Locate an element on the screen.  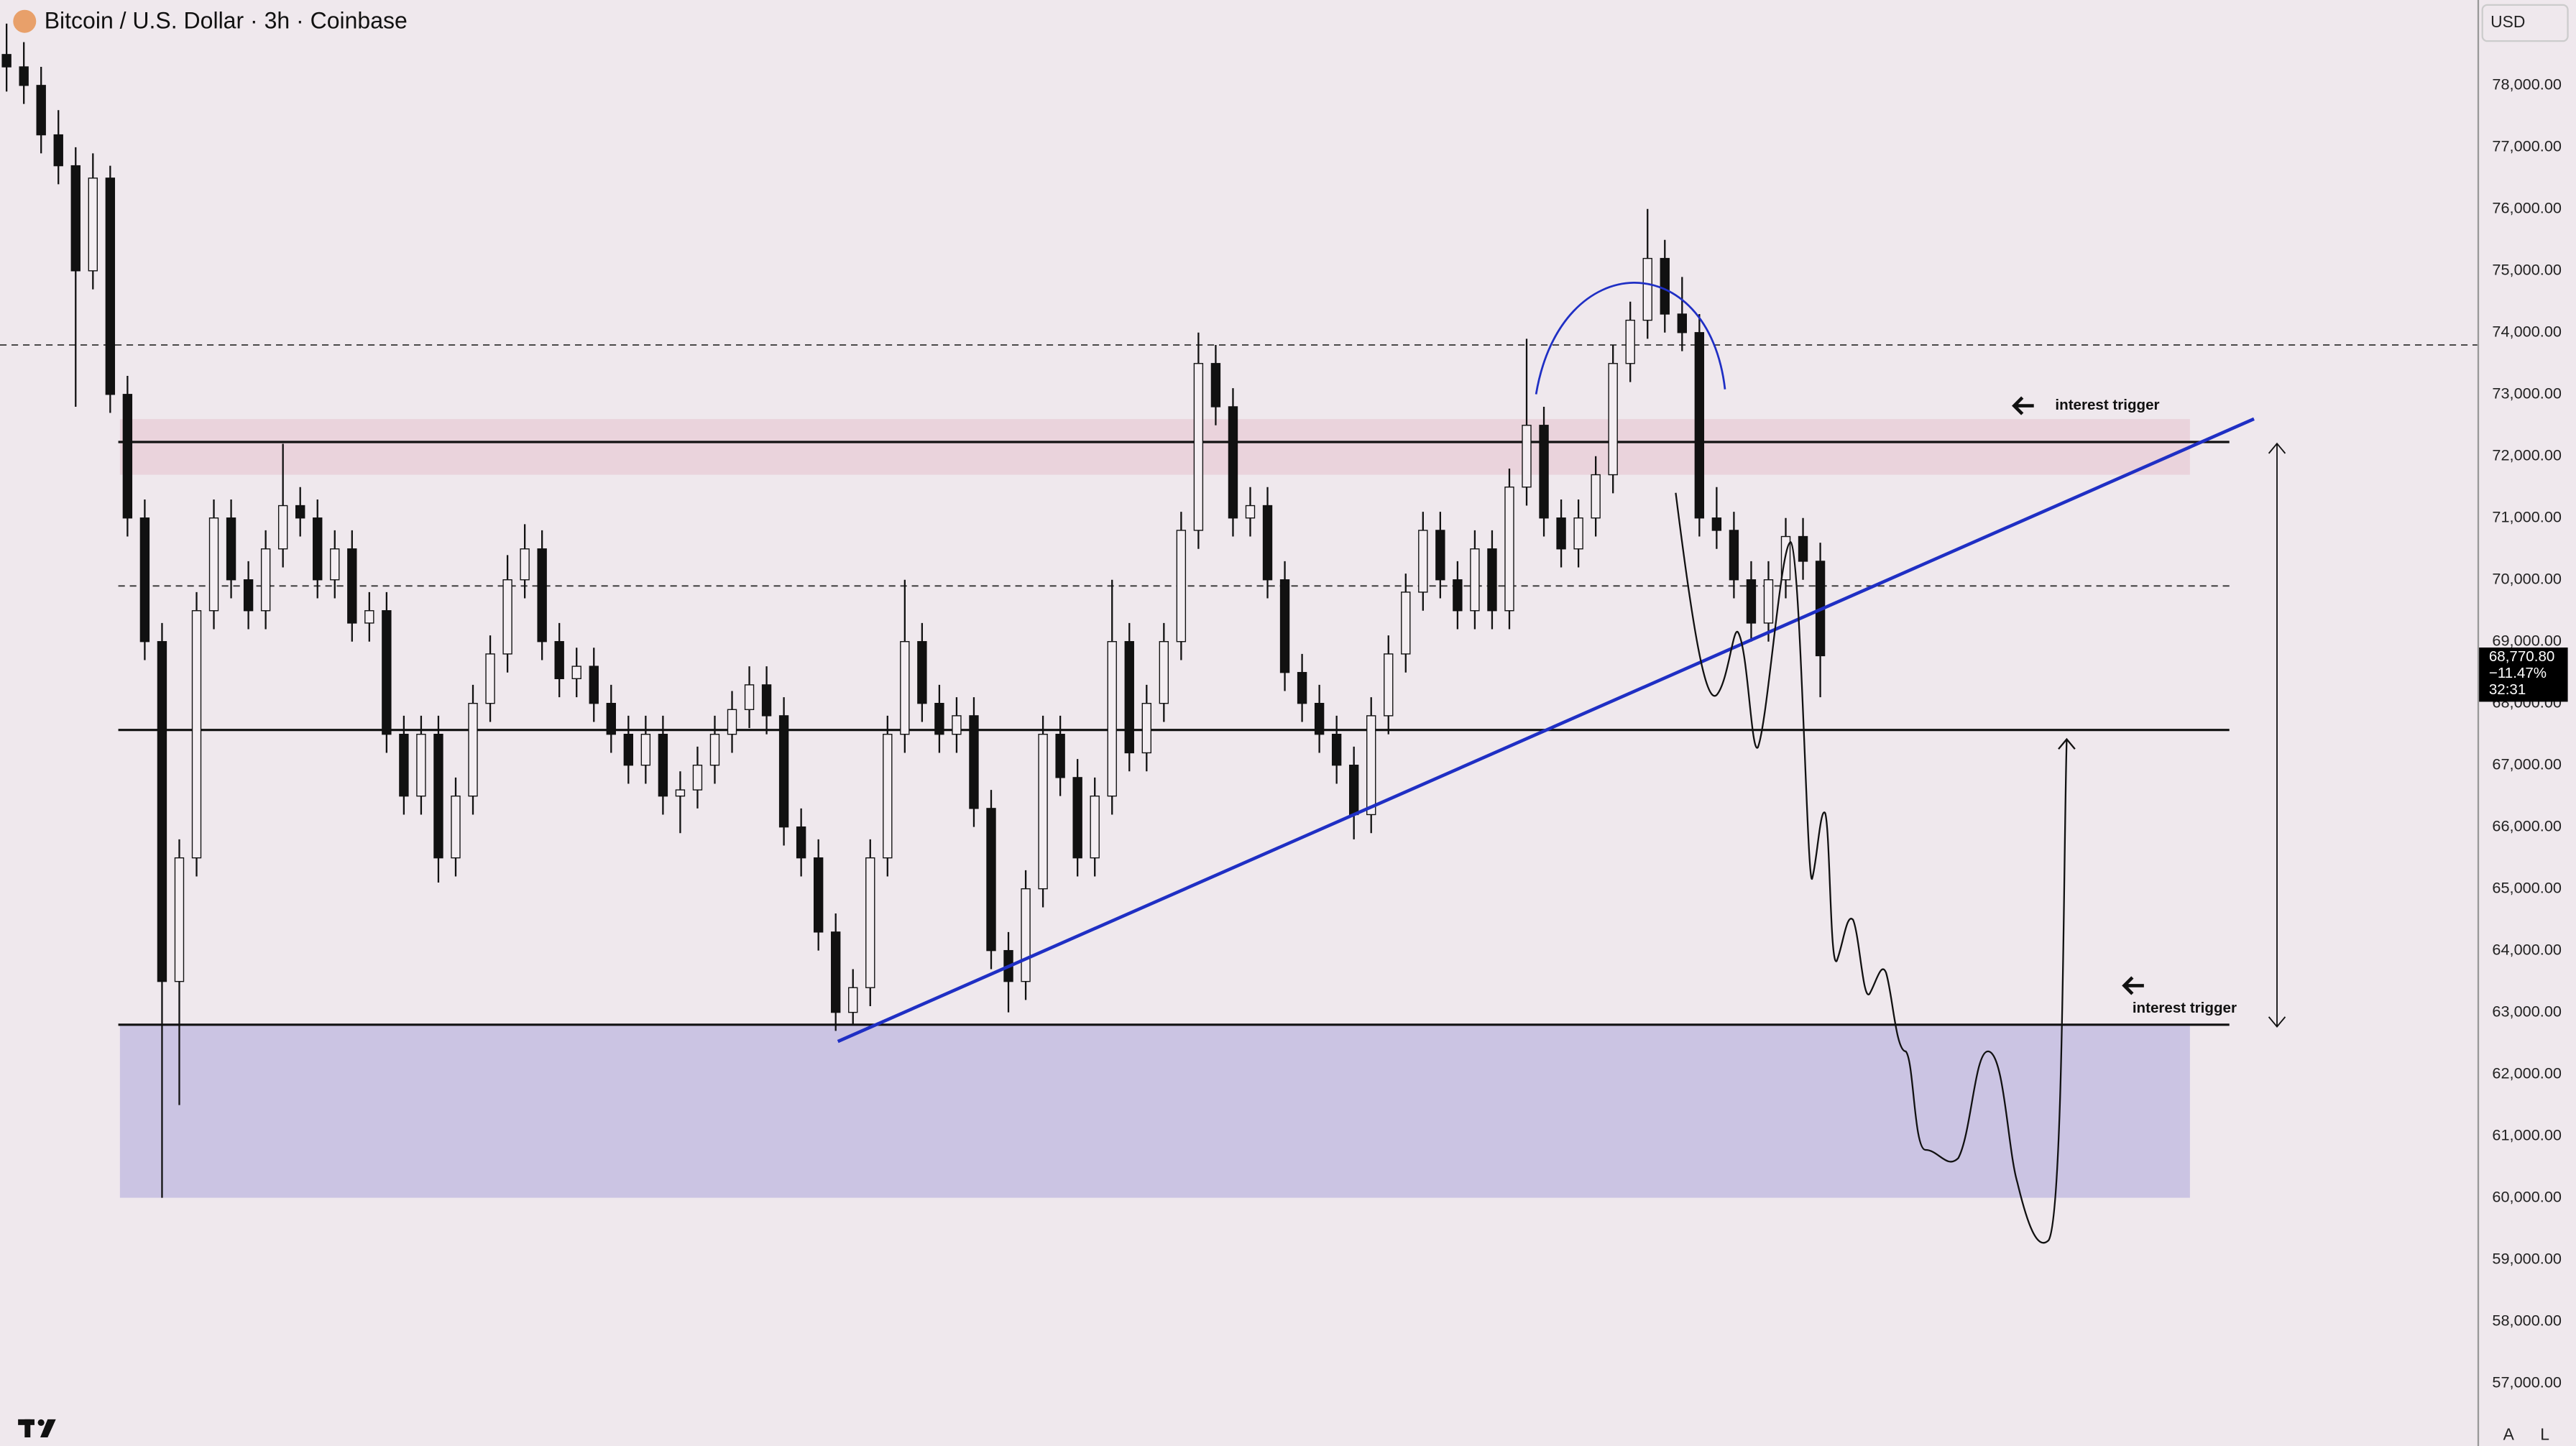
y-tick-label: 64,000.00 is located at coordinates (2527, 949).